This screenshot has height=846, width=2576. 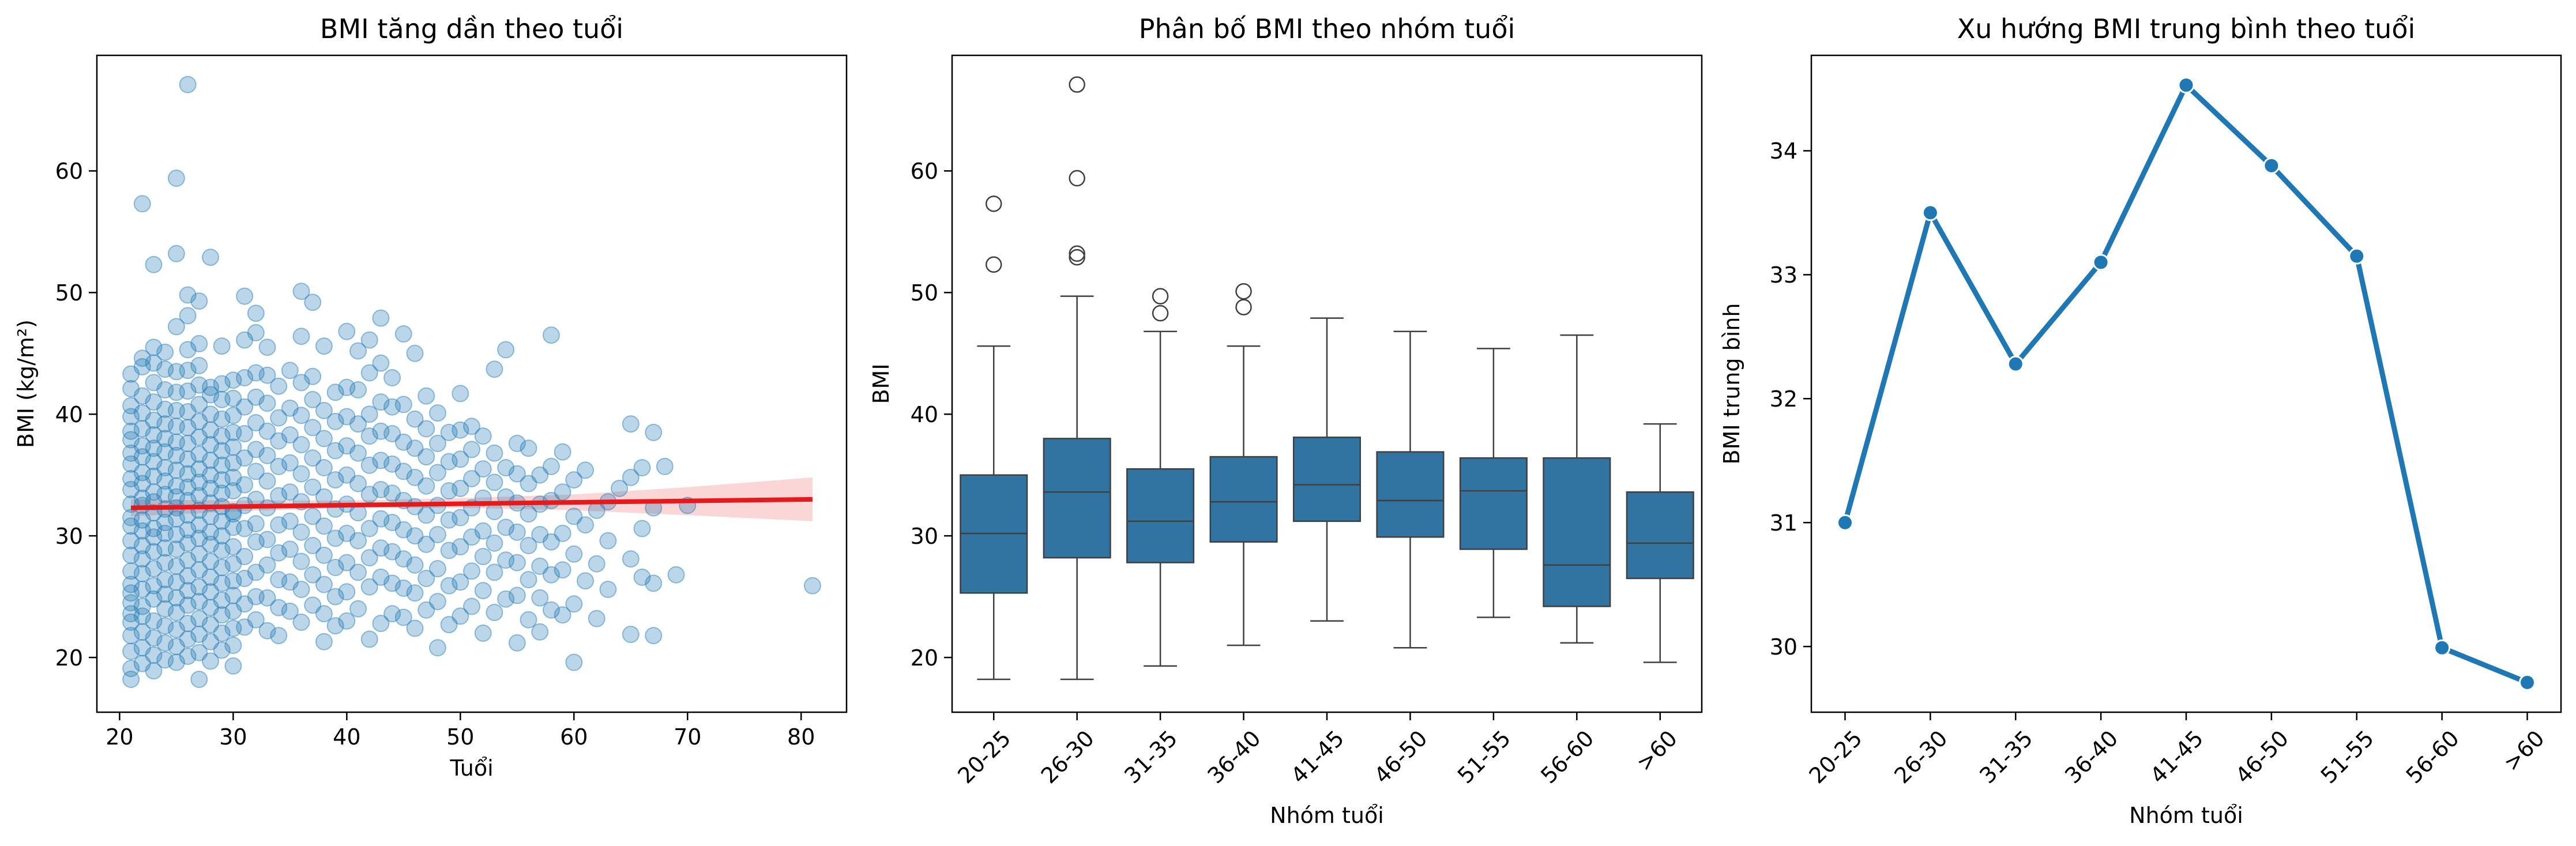 What do you see at coordinates (471, 768) in the screenshot?
I see `scatter-x-axis-label: Tuổi` at bounding box center [471, 768].